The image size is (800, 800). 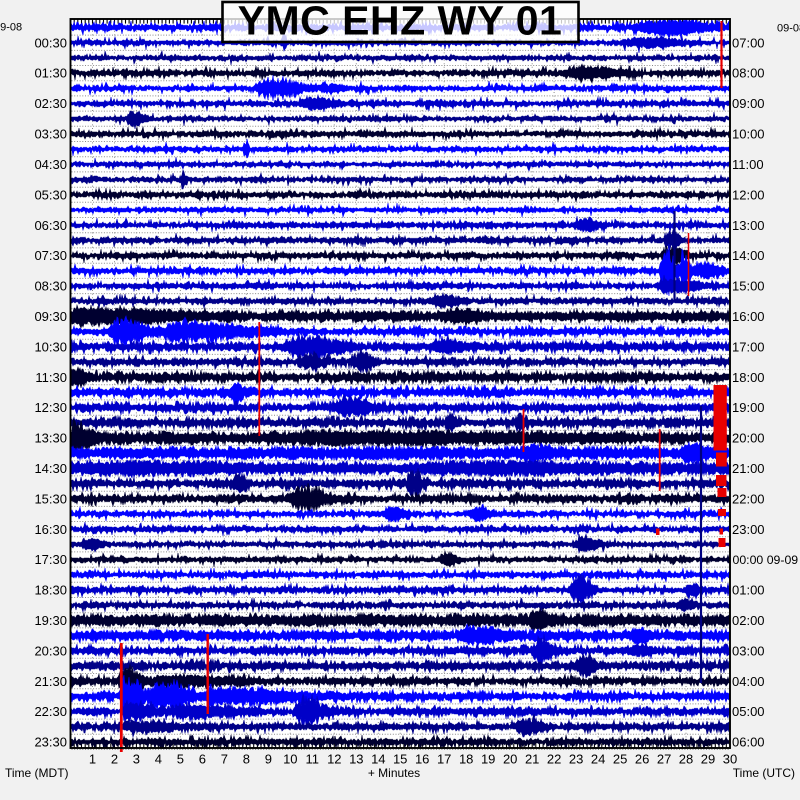 I want to click on svg-text: 11, so click(x=313, y=759).